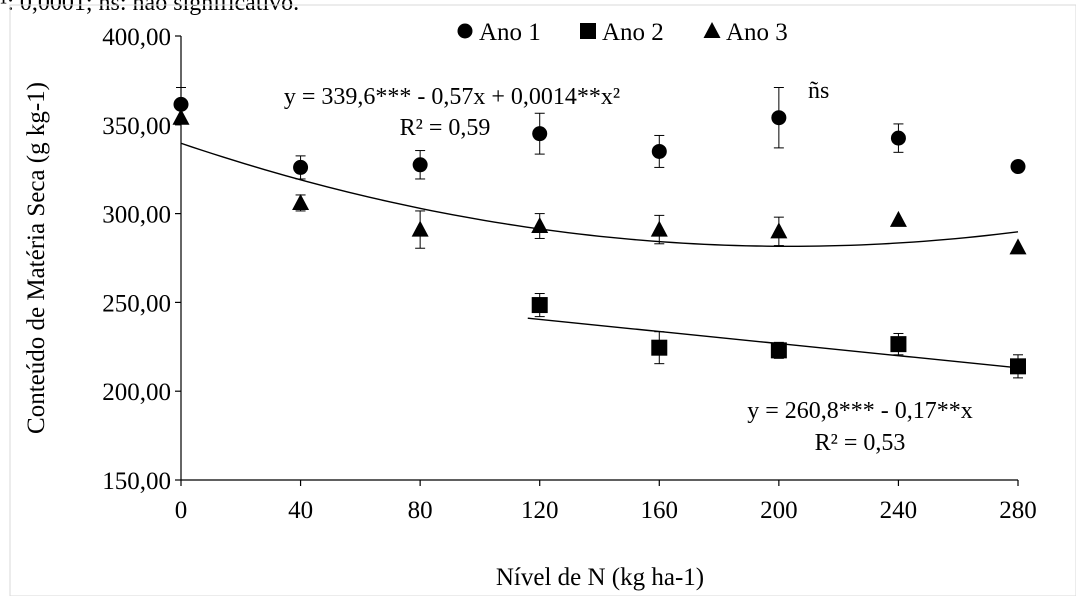 The width and height of the screenshot is (1076, 596). Describe the element at coordinates (1018, 510) in the screenshot. I see `x-tick-label: 280` at that location.